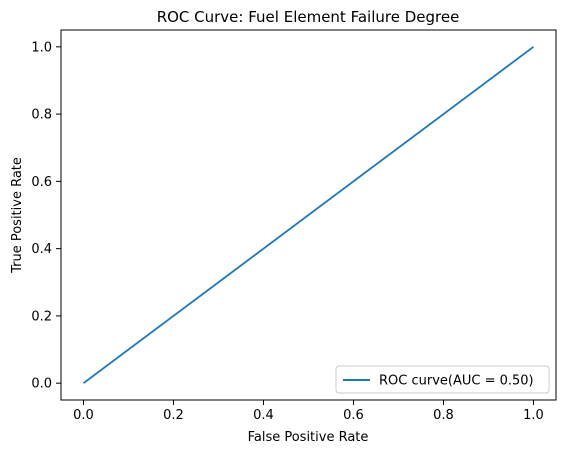 The height and width of the screenshot is (453, 567). What do you see at coordinates (83, 415) in the screenshot?
I see `x-tick-label: 0.0` at bounding box center [83, 415].